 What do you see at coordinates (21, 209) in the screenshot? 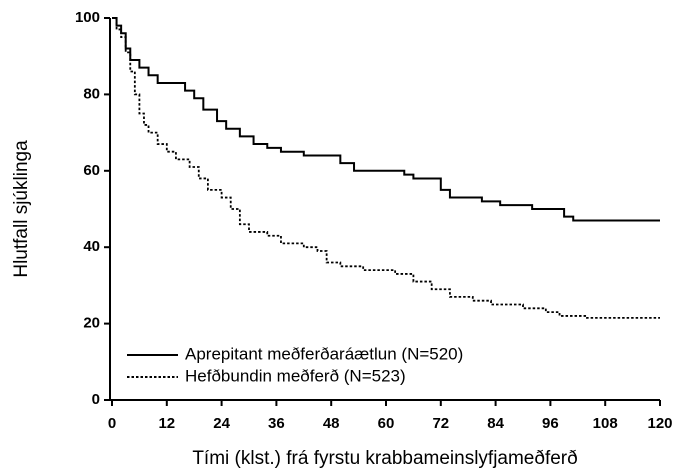
I see `y-axis-title: Hlutfall sjúklinga` at bounding box center [21, 209].